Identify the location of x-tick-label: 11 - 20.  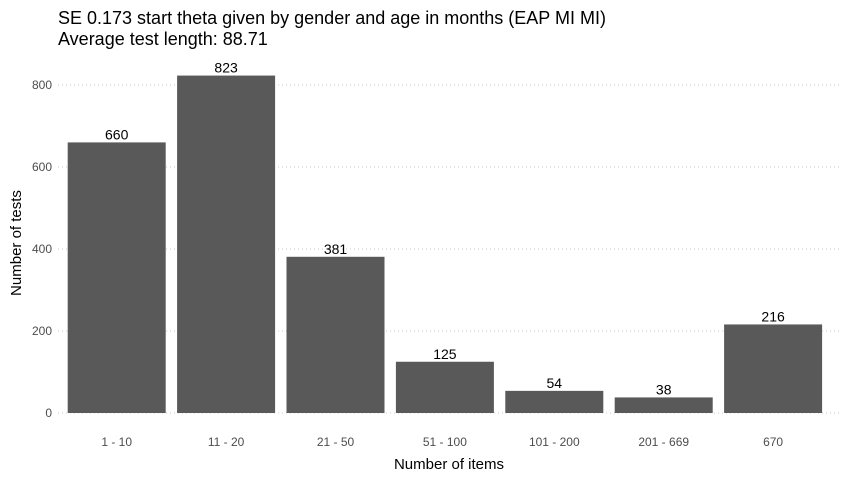
(226, 442).